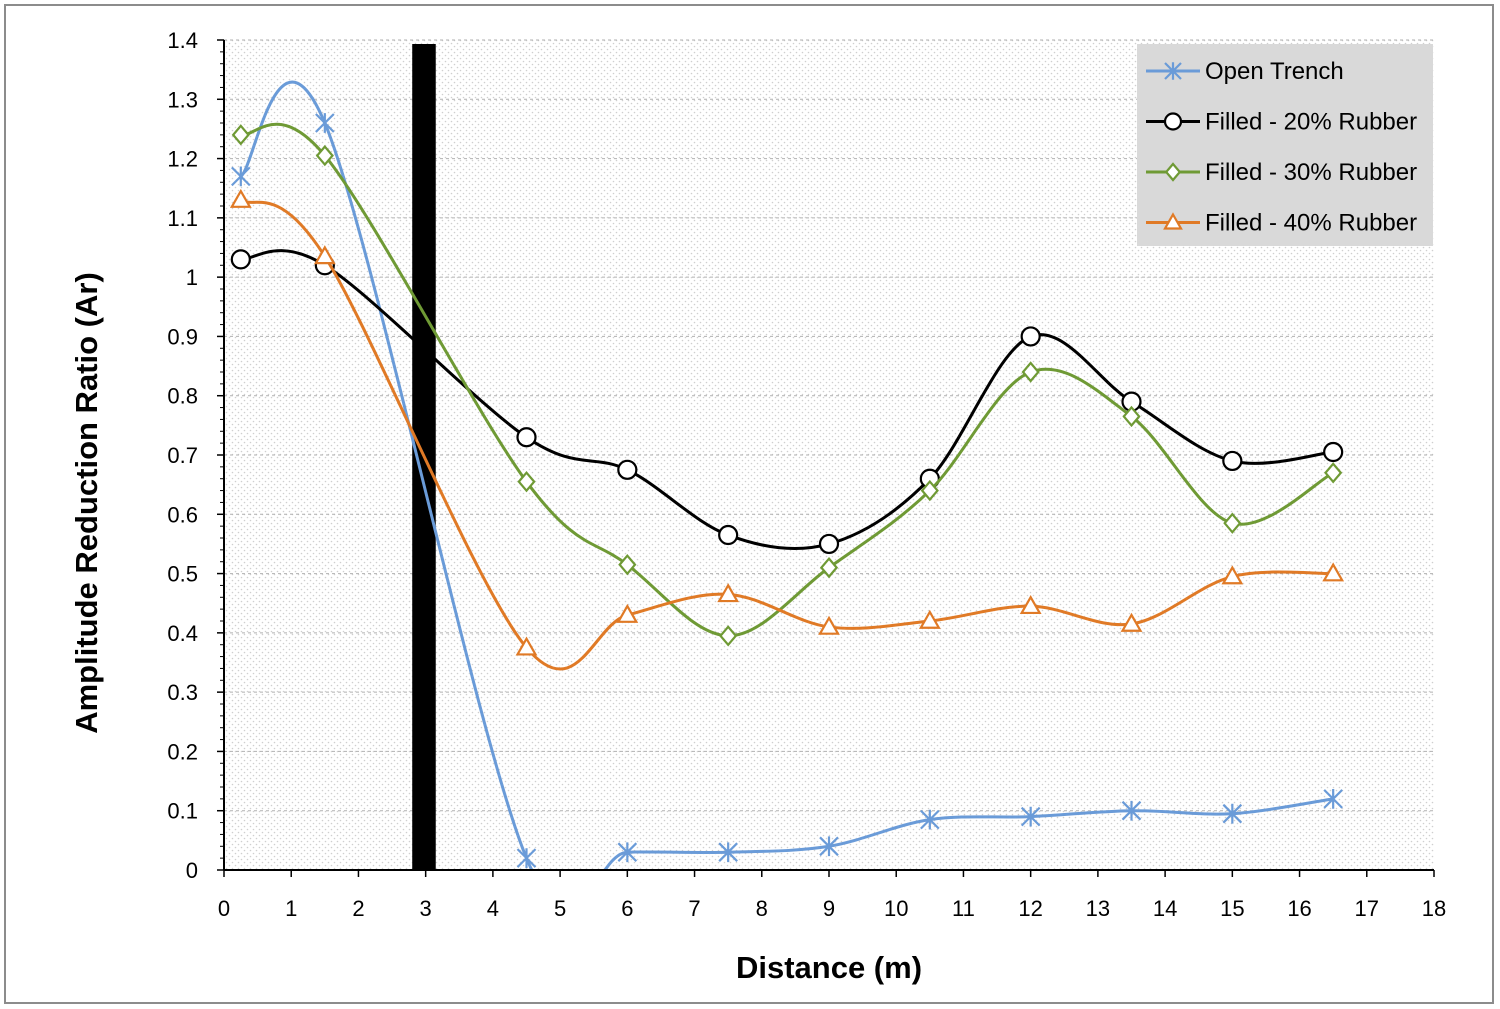 This screenshot has height=1009, width=1500. Describe the element at coordinates (829, 908) in the screenshot. I see `x-tick-label: 9` at that location.